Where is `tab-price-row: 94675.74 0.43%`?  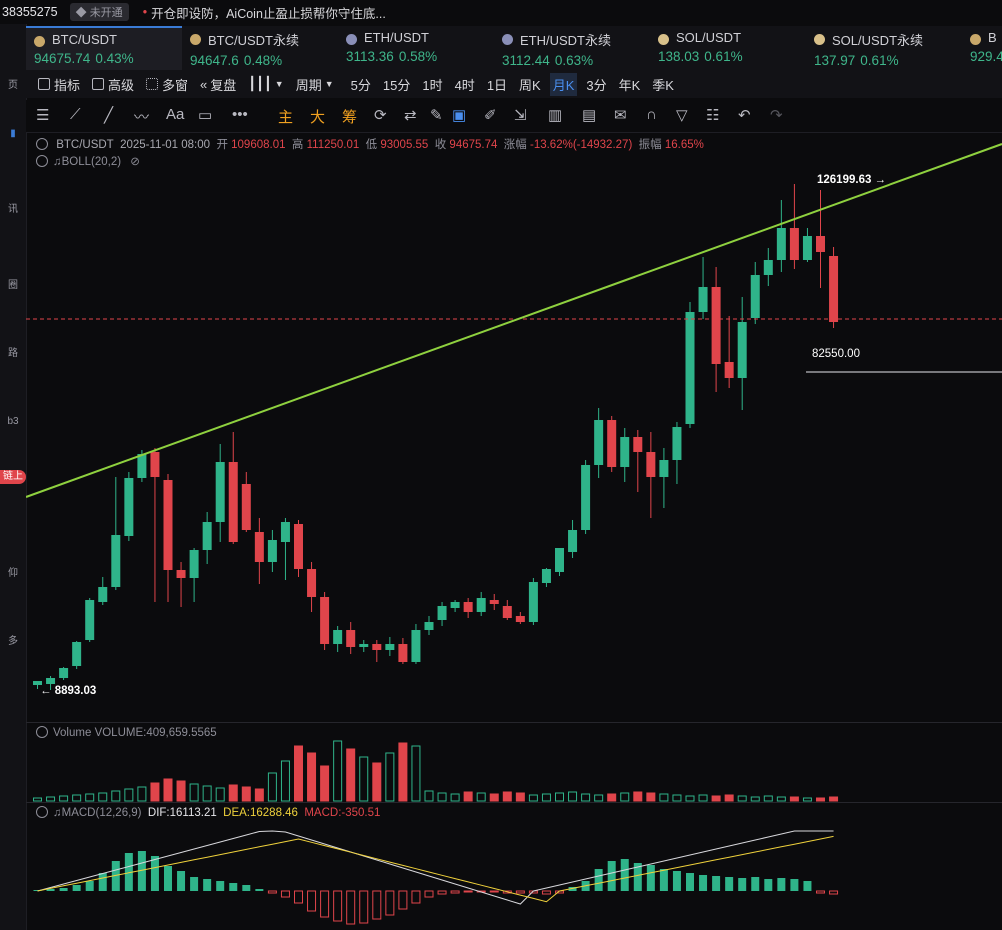 tab-price-row: 94675.74 0.43% is located at coordinates (108, 58).